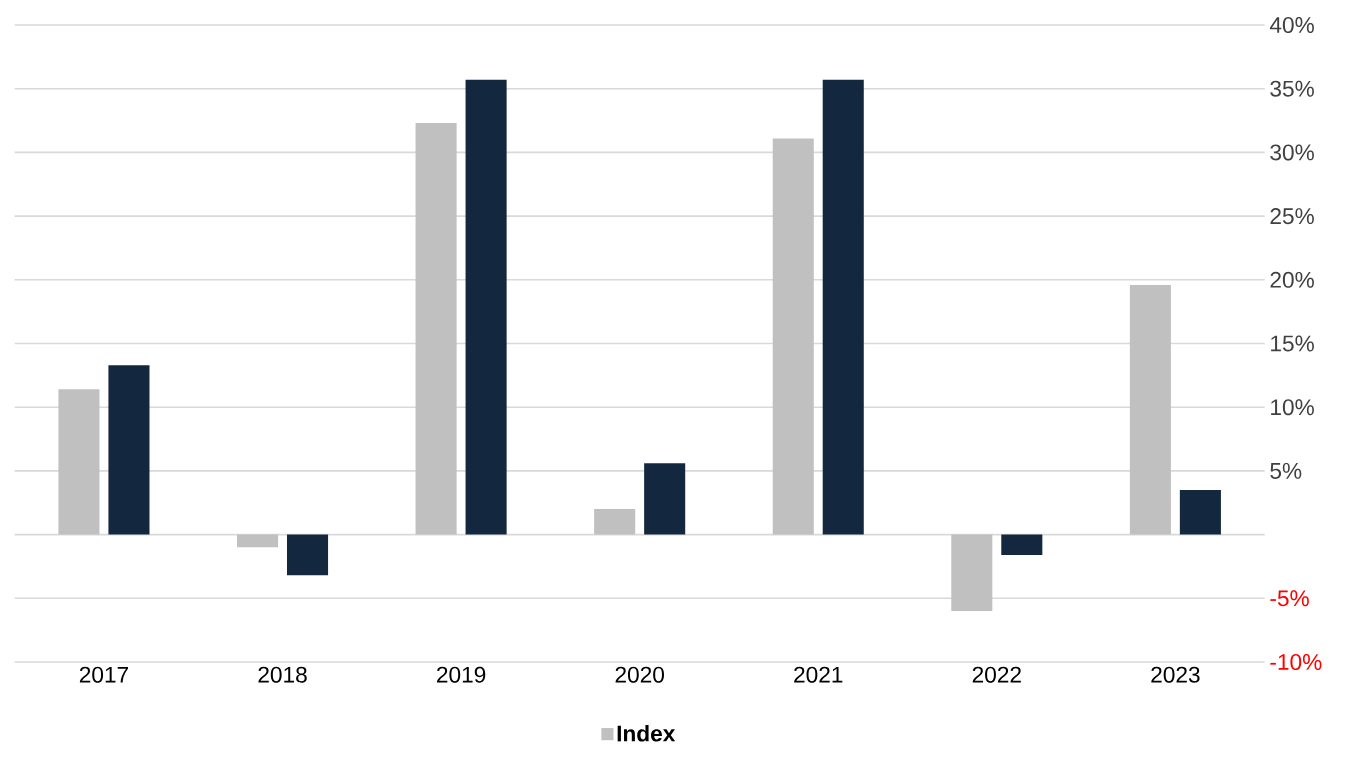  Describe the element at coordinates (996, 674) in the screenshot. I see `x-tick-label: 2022` at that location.